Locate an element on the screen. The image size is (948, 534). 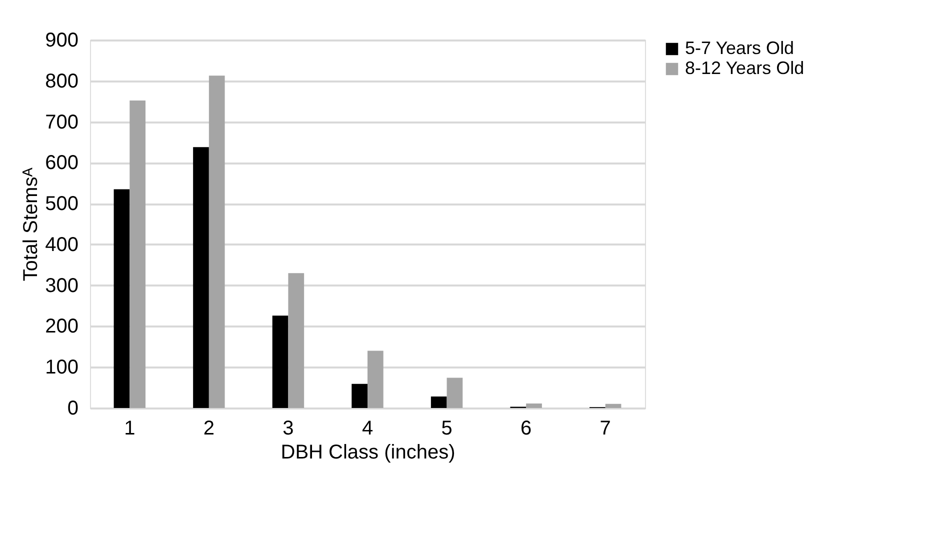
x-axis-title: DBH Class (inches) is located at coordinates (368, 453).